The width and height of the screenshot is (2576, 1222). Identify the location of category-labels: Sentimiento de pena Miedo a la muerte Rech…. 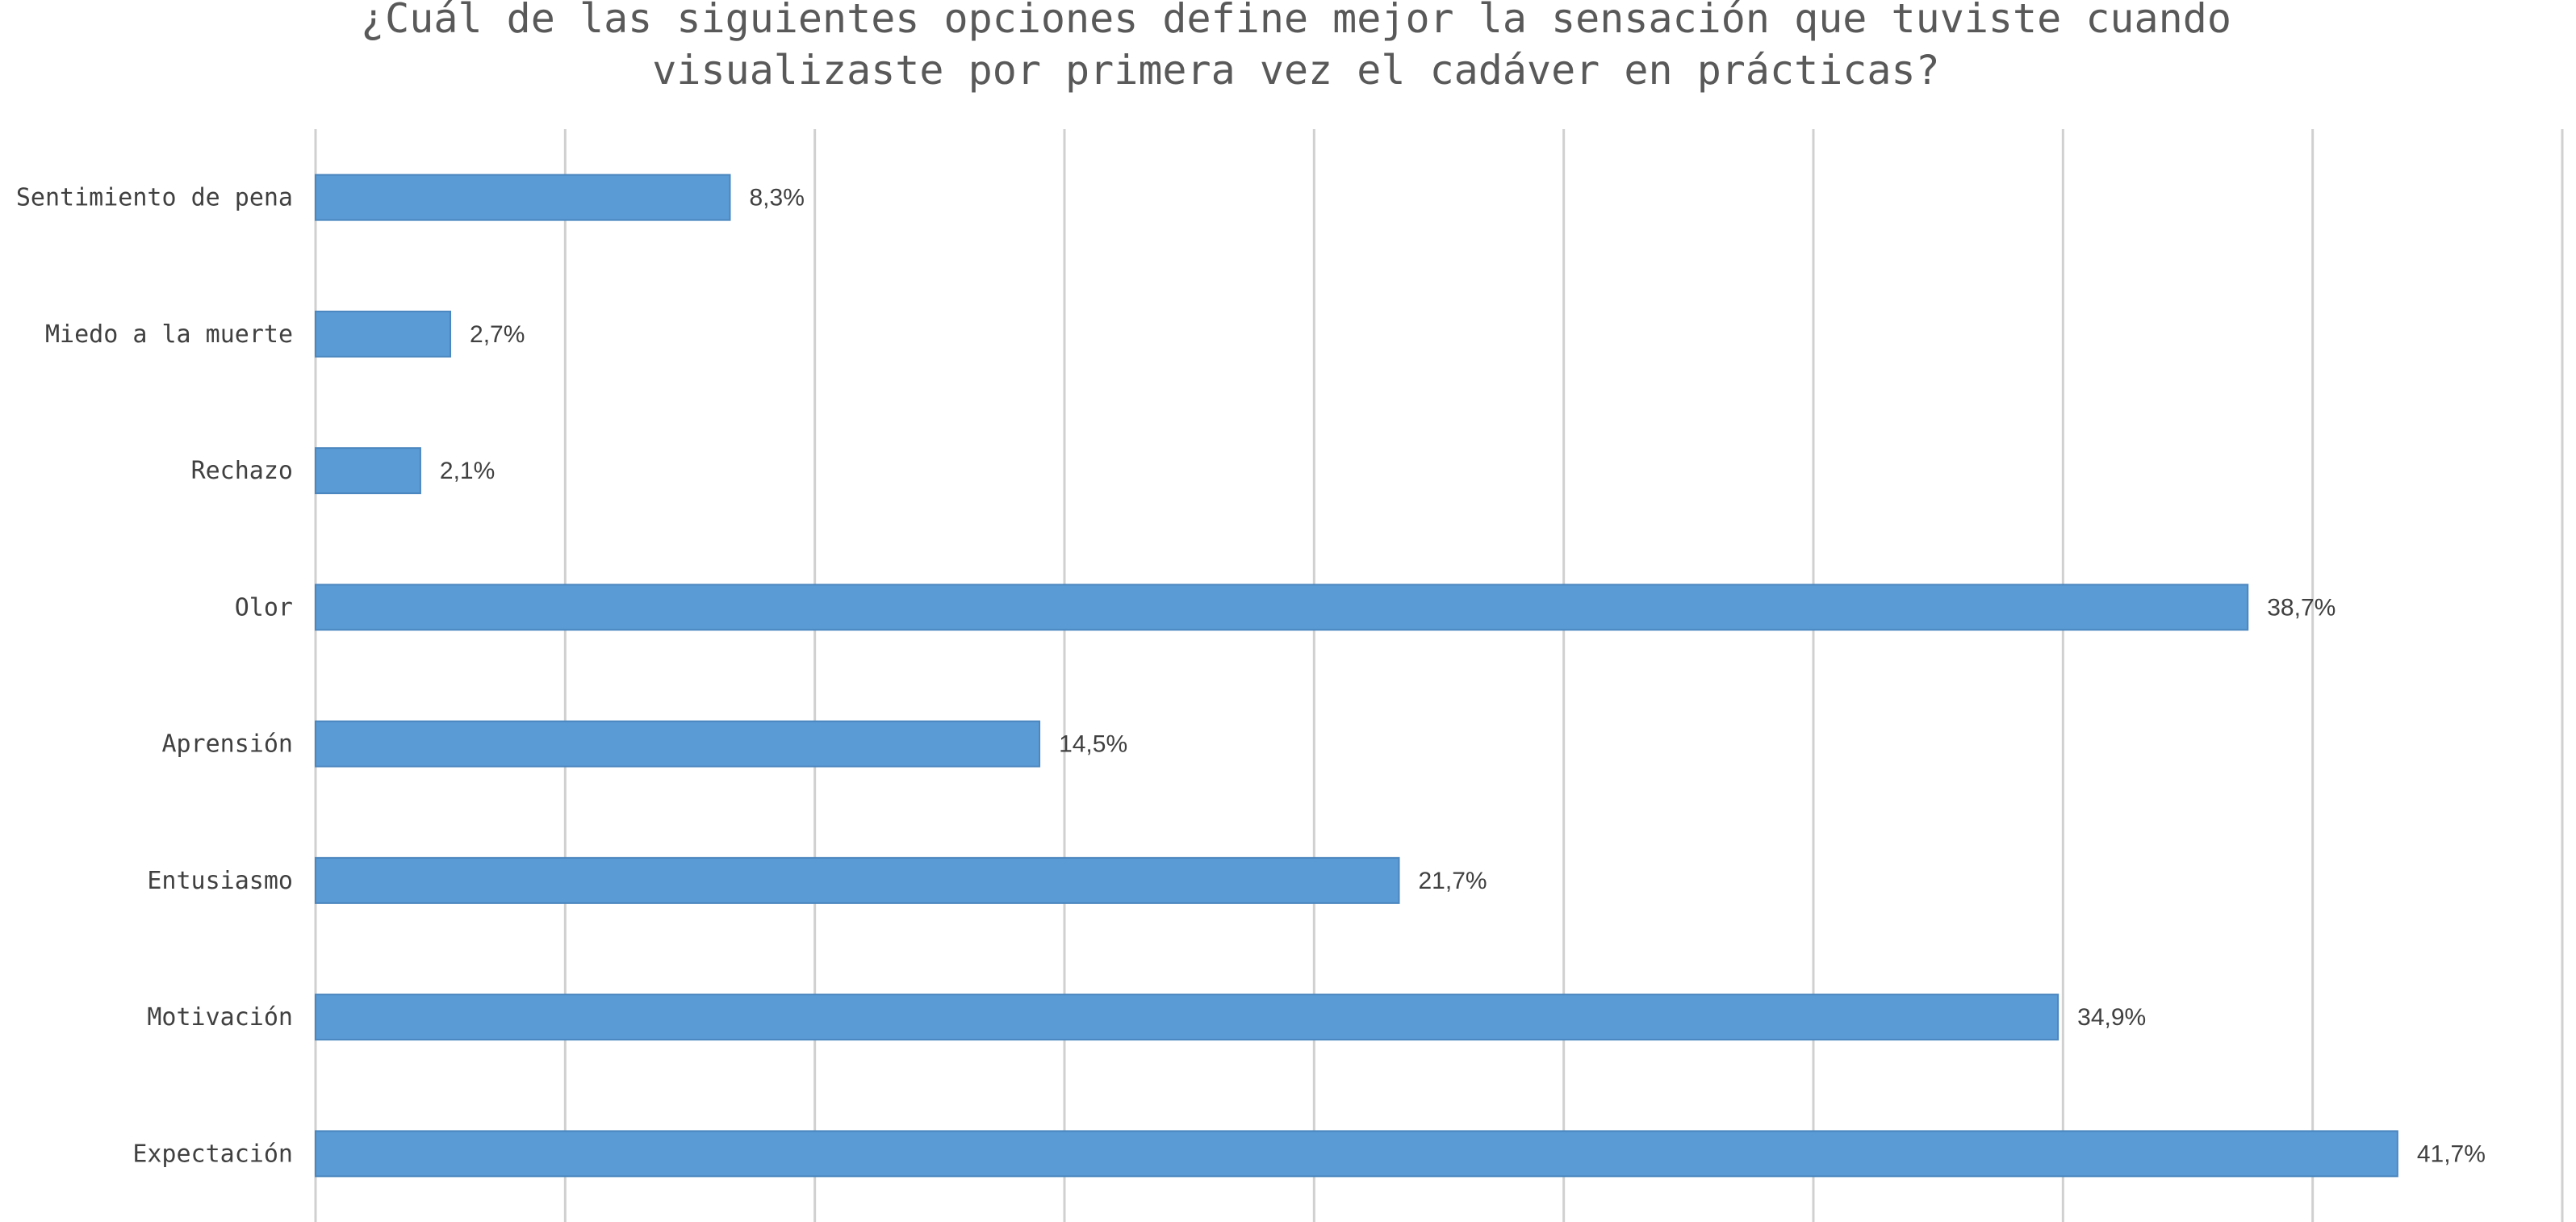
(154, 676).